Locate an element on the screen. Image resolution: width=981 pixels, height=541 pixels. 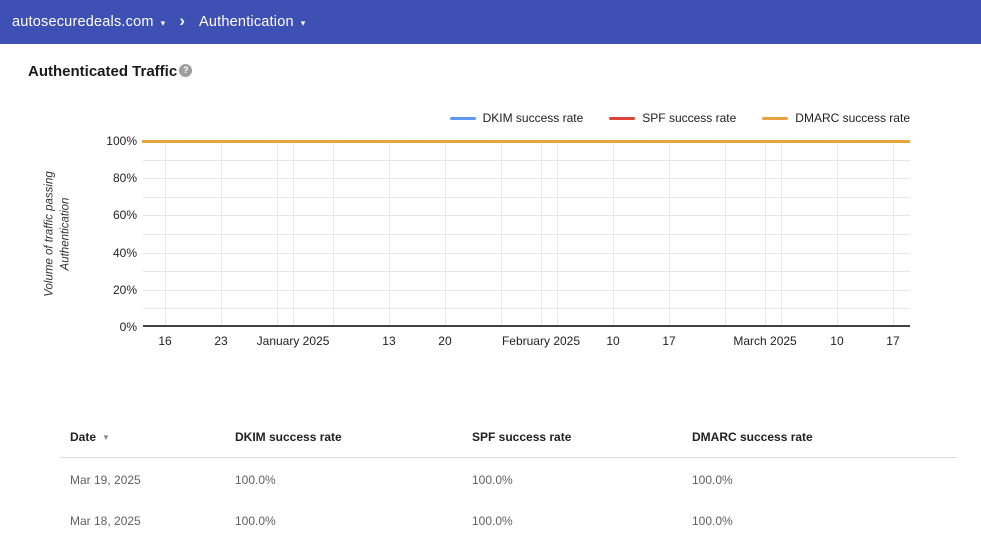
legend-label: DMARC success rate is located at coordinates (852, 118).